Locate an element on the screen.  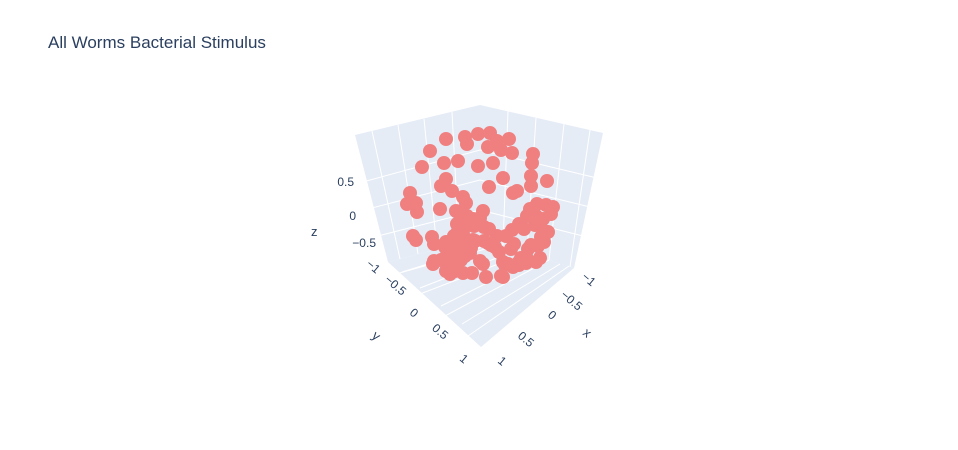
y-tick-0.5: 0.5 is located at coordinates (440, 332).